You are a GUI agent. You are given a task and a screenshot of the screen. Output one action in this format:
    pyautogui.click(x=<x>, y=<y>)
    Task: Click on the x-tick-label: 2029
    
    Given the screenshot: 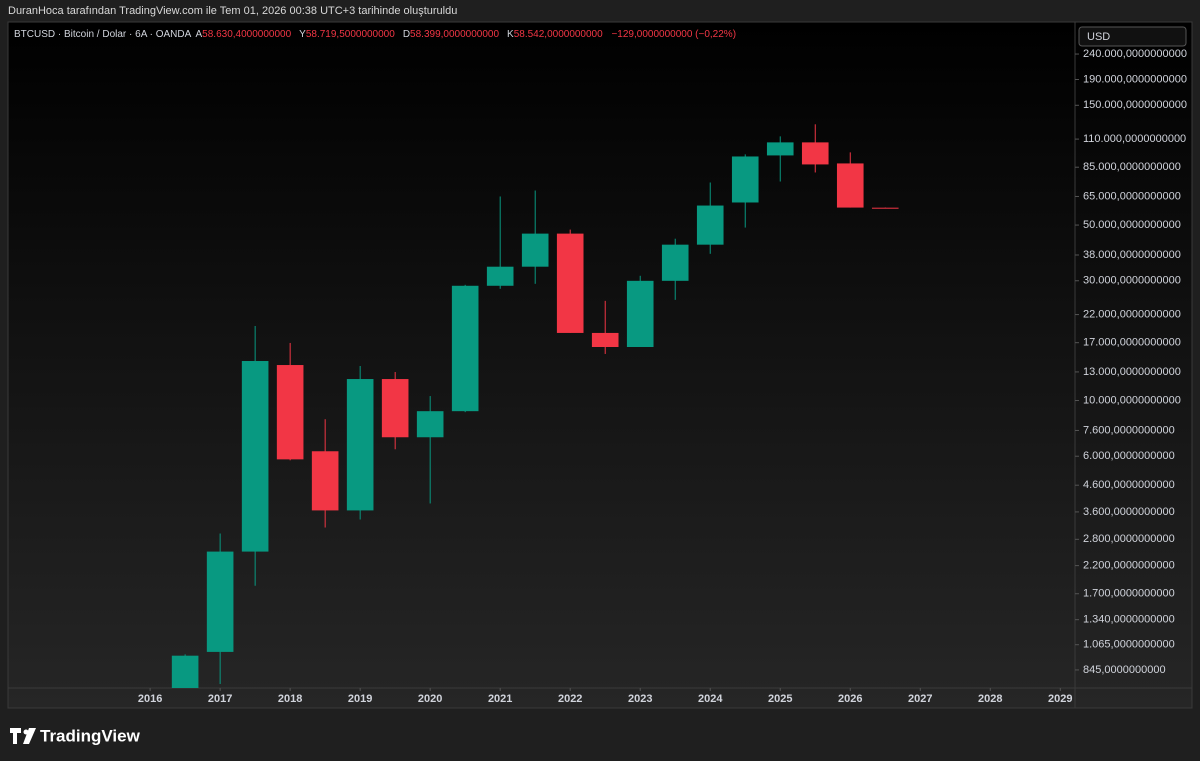 What is the action you would take?
    pyautogui.click(x=1060, y=699)
    